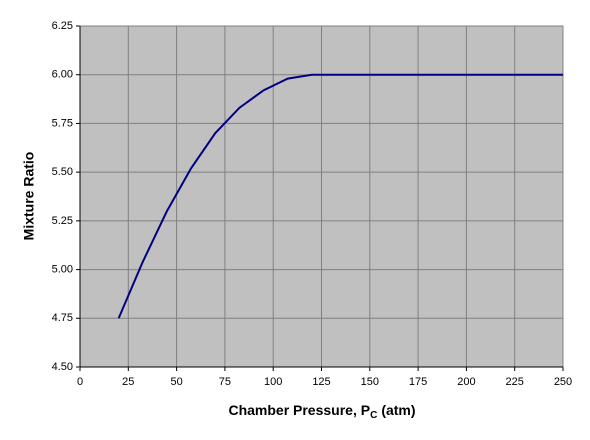  I want to click on x-tick-label: 100, so click(273, 382).